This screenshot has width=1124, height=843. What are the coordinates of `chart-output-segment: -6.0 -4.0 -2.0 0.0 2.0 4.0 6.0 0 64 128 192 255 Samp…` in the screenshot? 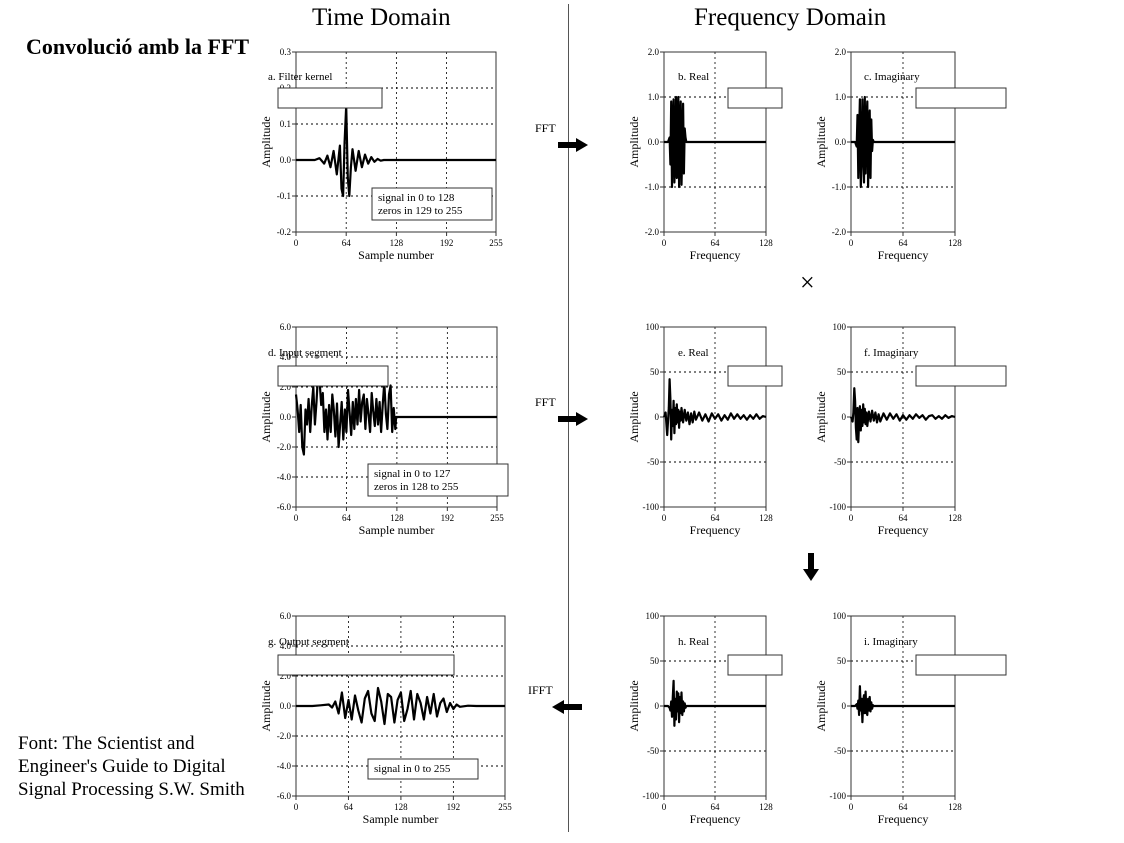 It's located at (385, 718).